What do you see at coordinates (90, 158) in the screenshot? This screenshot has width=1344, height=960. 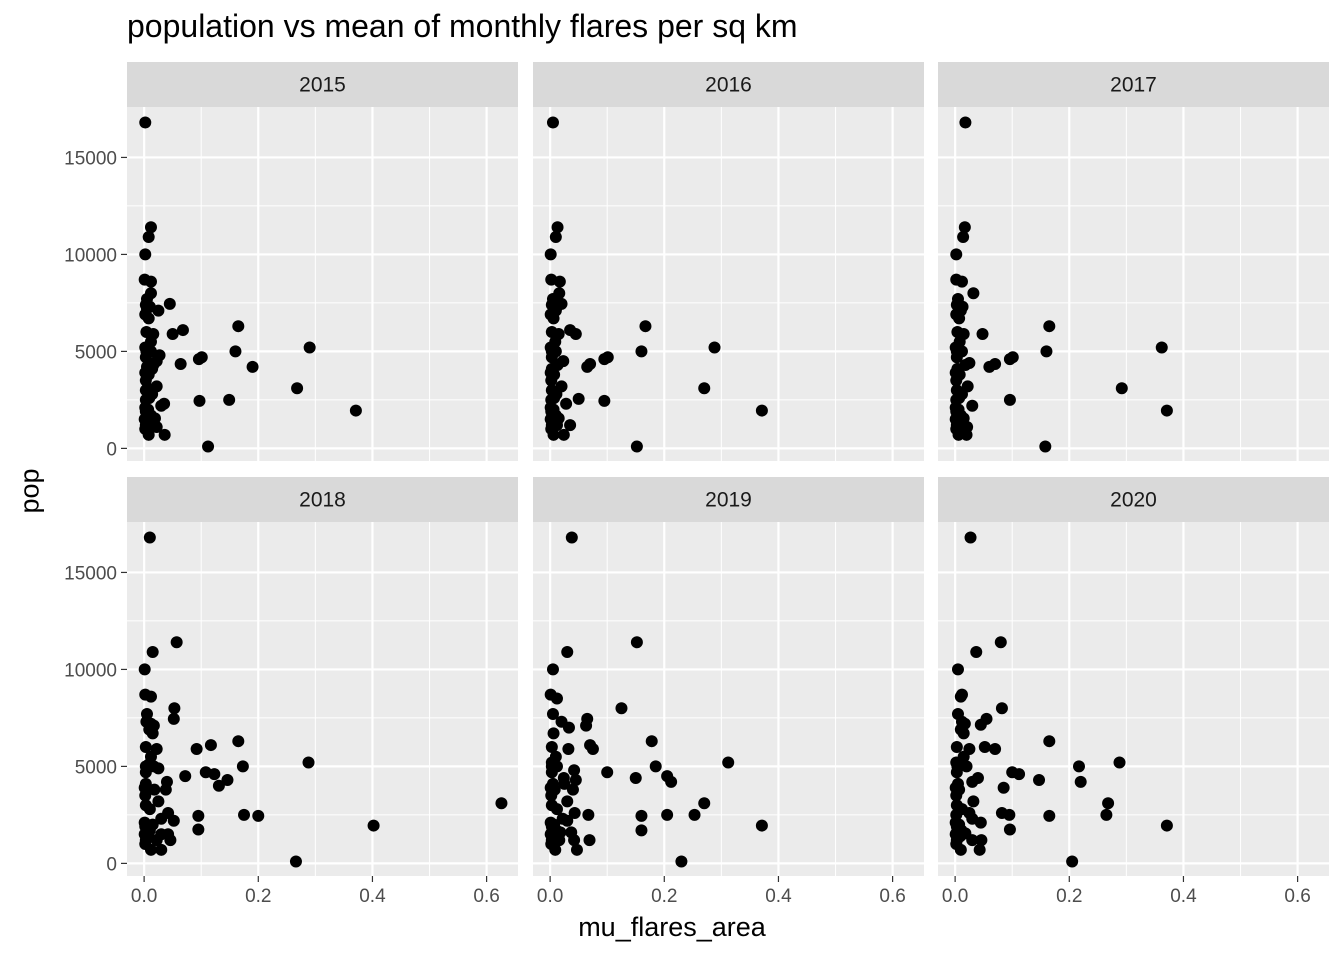 I see `y-tick-label: 15000` at bounding box center [90, 158].